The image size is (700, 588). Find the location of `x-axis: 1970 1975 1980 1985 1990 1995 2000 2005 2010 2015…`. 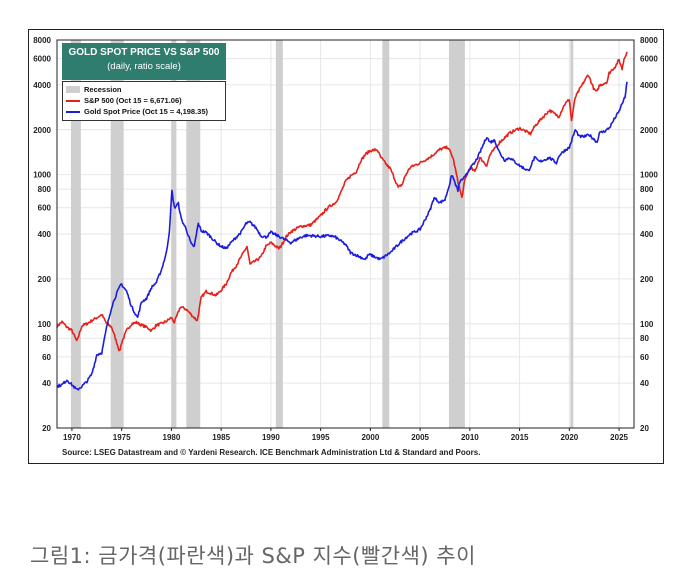

x-axis: 1970 1975 1980 1985 1990 1995 2000 2005 2010 2015… is located at coordinates (346, 435).